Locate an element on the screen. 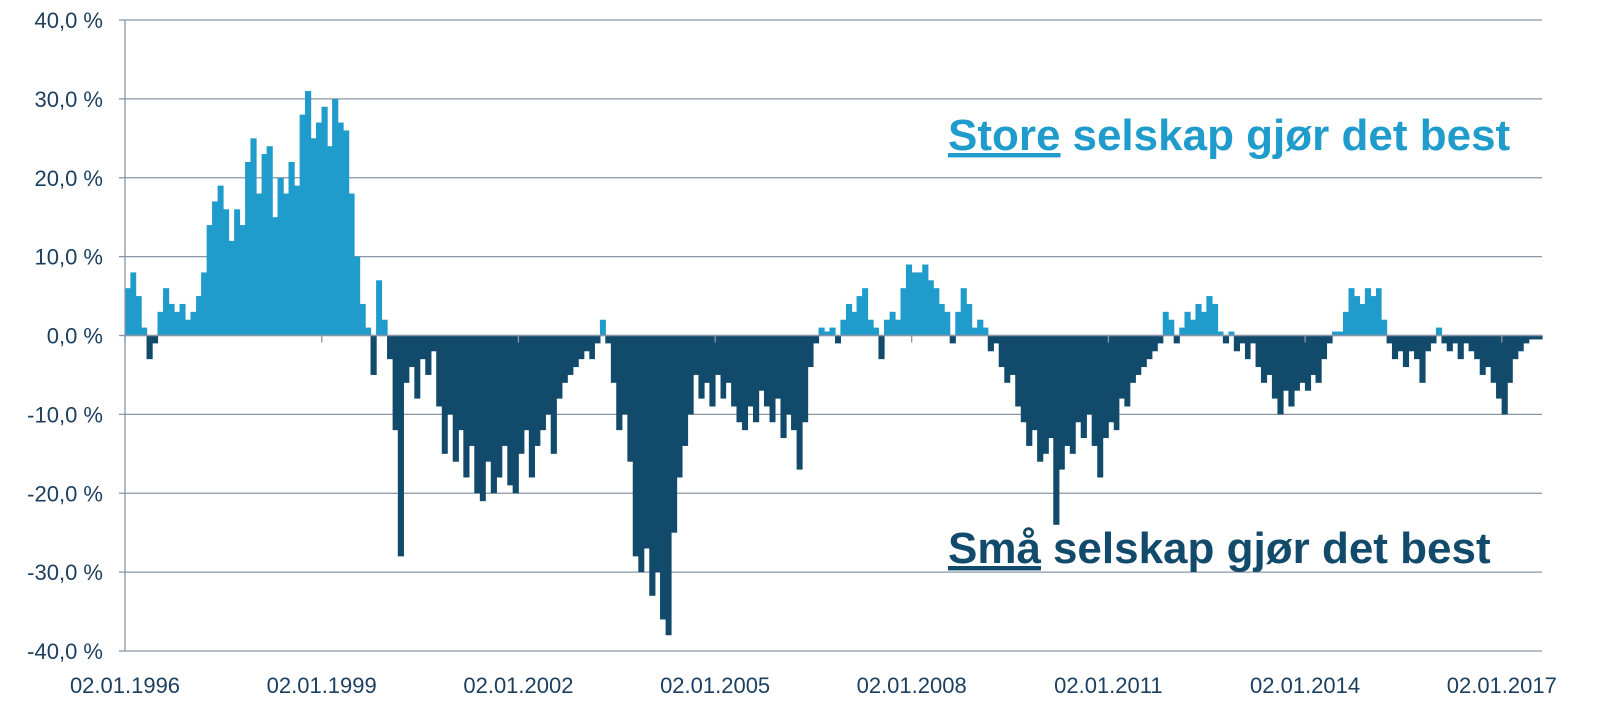 The image size is (1620, 718). annotation-text: selskap gjør det best is located at coordinates (1272, 548).